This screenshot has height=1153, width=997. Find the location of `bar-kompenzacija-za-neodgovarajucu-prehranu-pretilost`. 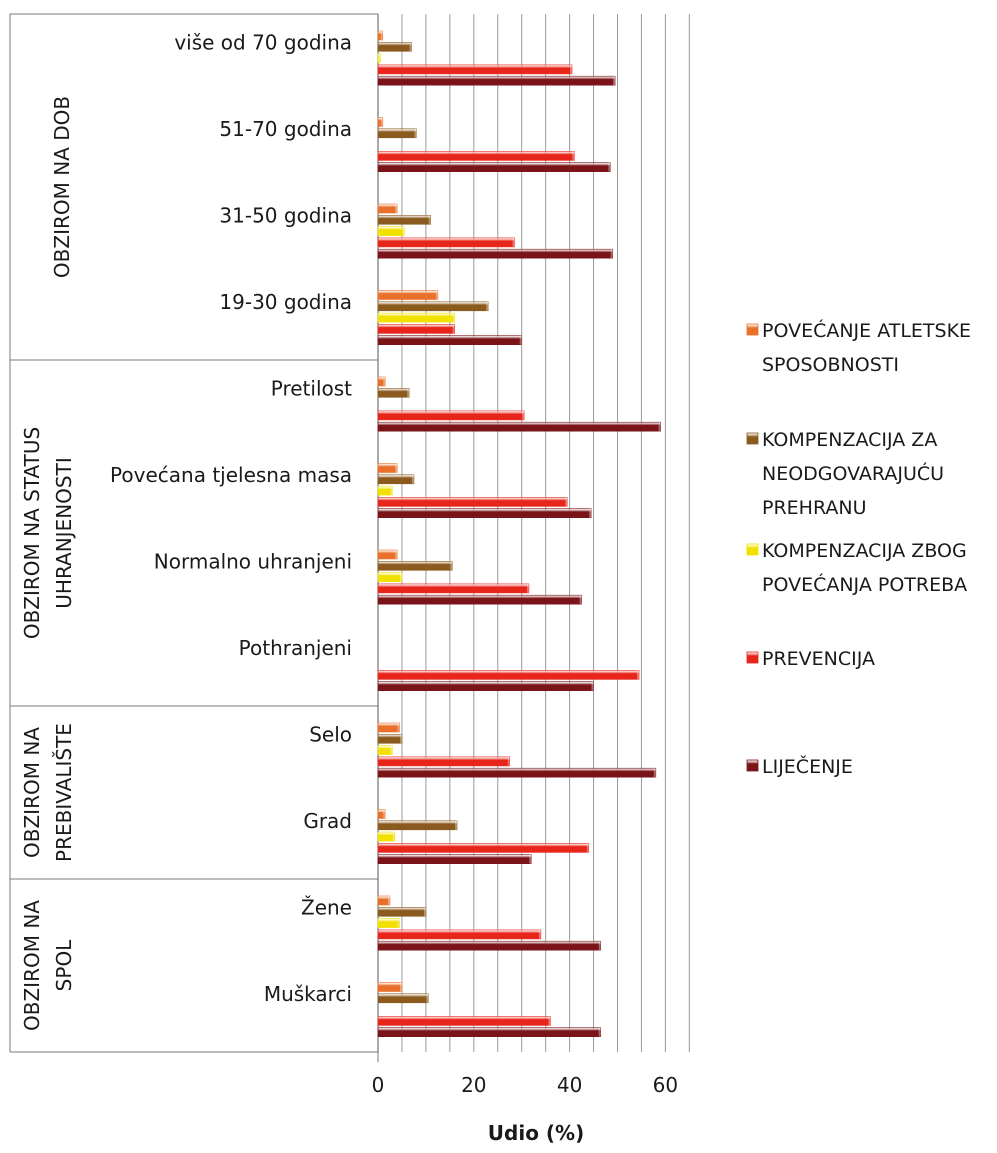

bar-kompenzacija-za-neodgovarajucu-prehranu-pretilost is located at coordinates (393, 392).